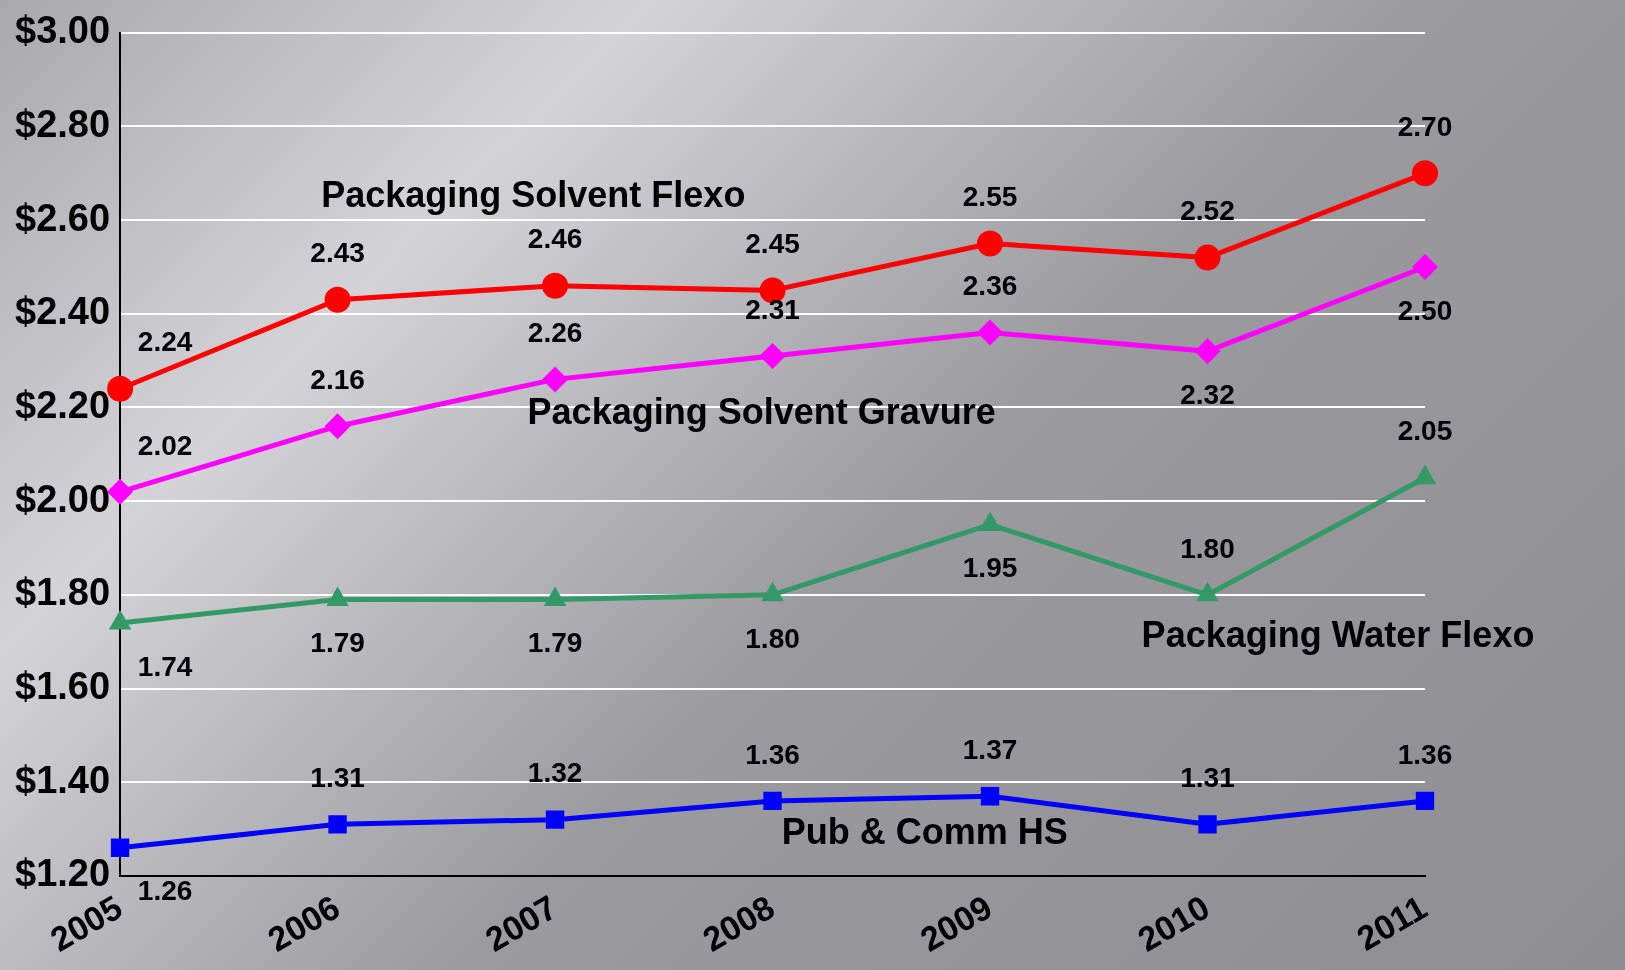 The width and height of the screenshot is (1625, 970). I want to click on x-tick-label: 2009, so click(956, 923).